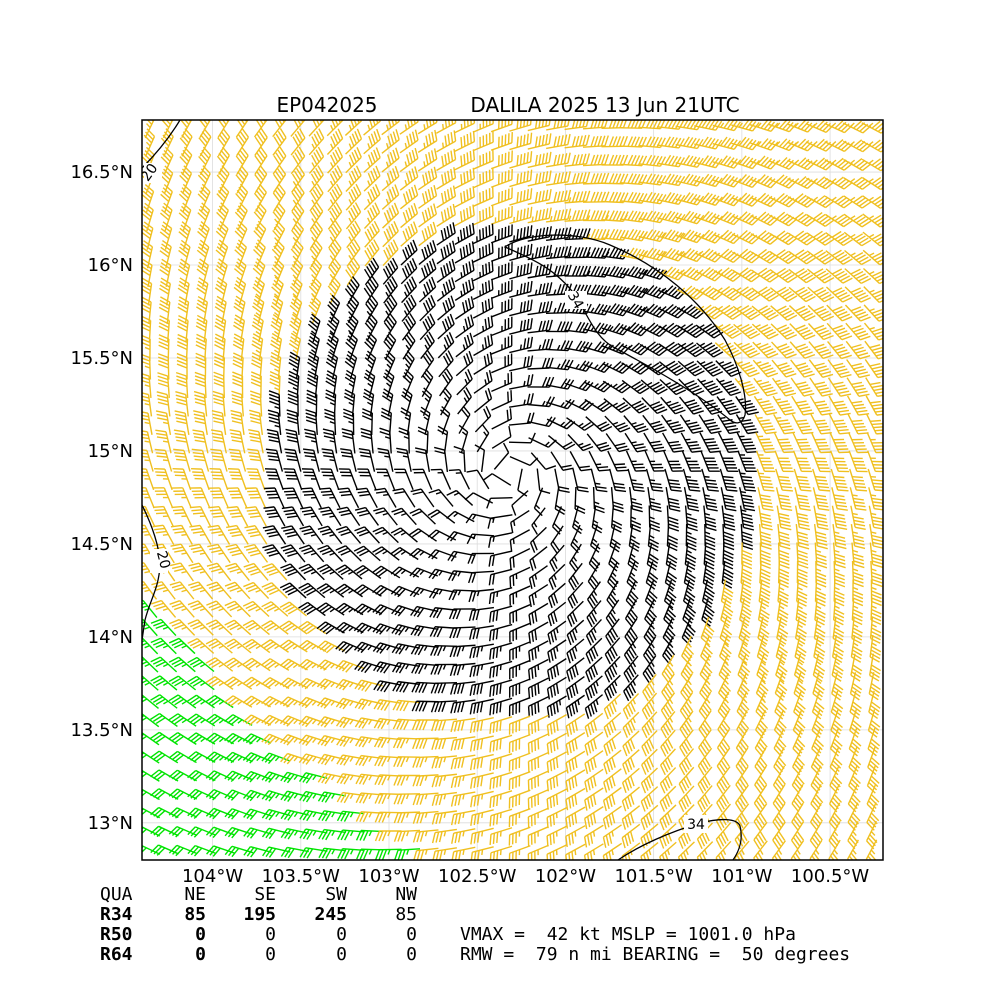 The image size is (1000, 1000). I want to click on x-tick-label: 101.5°W, so click(653, 876).